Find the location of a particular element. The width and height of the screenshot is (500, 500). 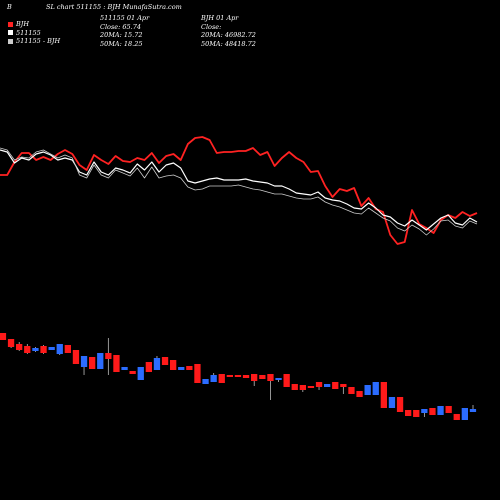

stats-line: 20MA: 15.72 is located at coordinates (121, 35).